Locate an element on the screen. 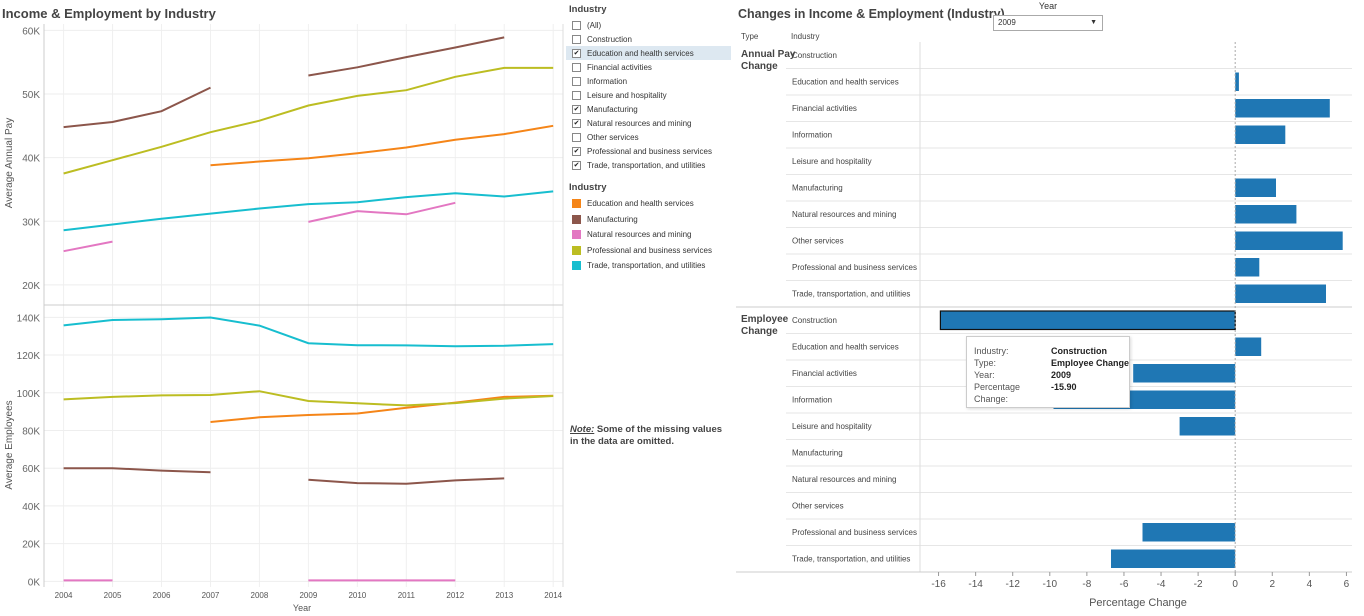 This screenshot has width=1364, height=616. filter-item: ✔ Education and health services is located at coordinates (648, 53).